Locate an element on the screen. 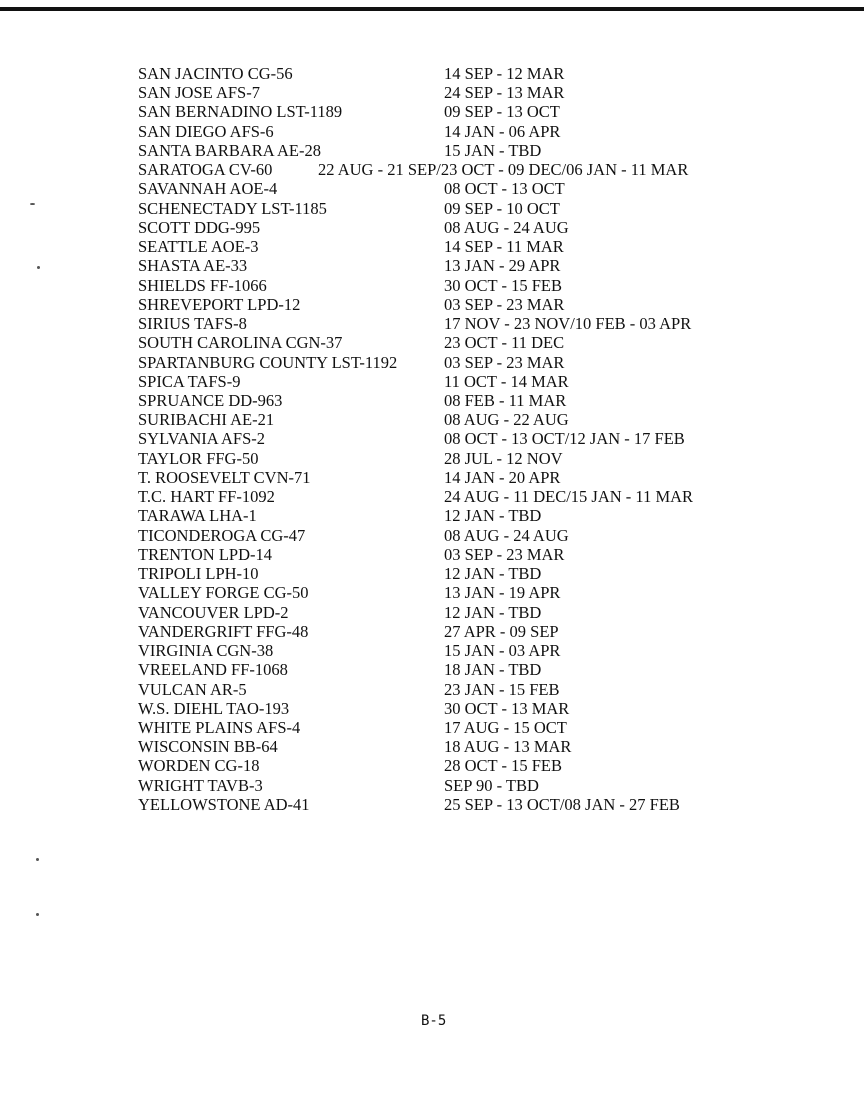 This screenshot has height=1110, width=864. ship-name: TICONDEROGA CG-47 is located at coordinates (222, 535).